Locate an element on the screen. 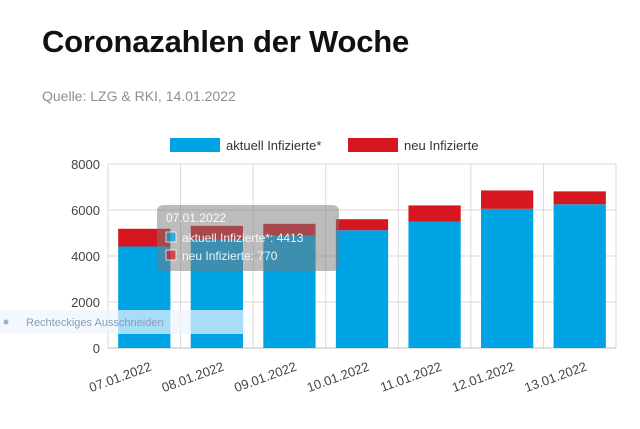  legend-swatch-aktuell is located at coordinates (195, 145).